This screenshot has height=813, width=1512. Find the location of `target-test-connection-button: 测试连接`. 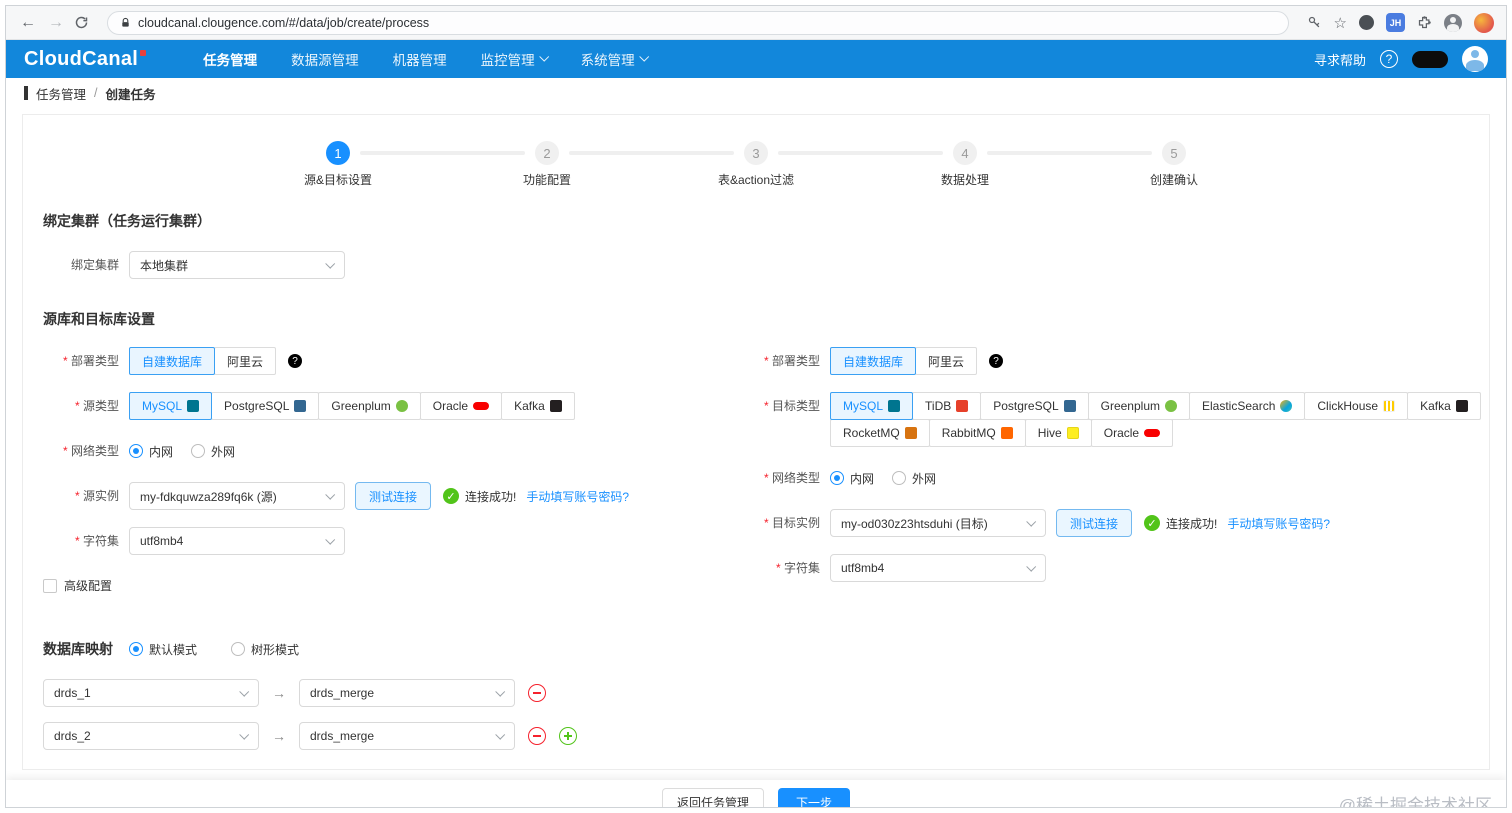

target-test-connection-button: 测试连接 is located at coordinates (1094, 523).